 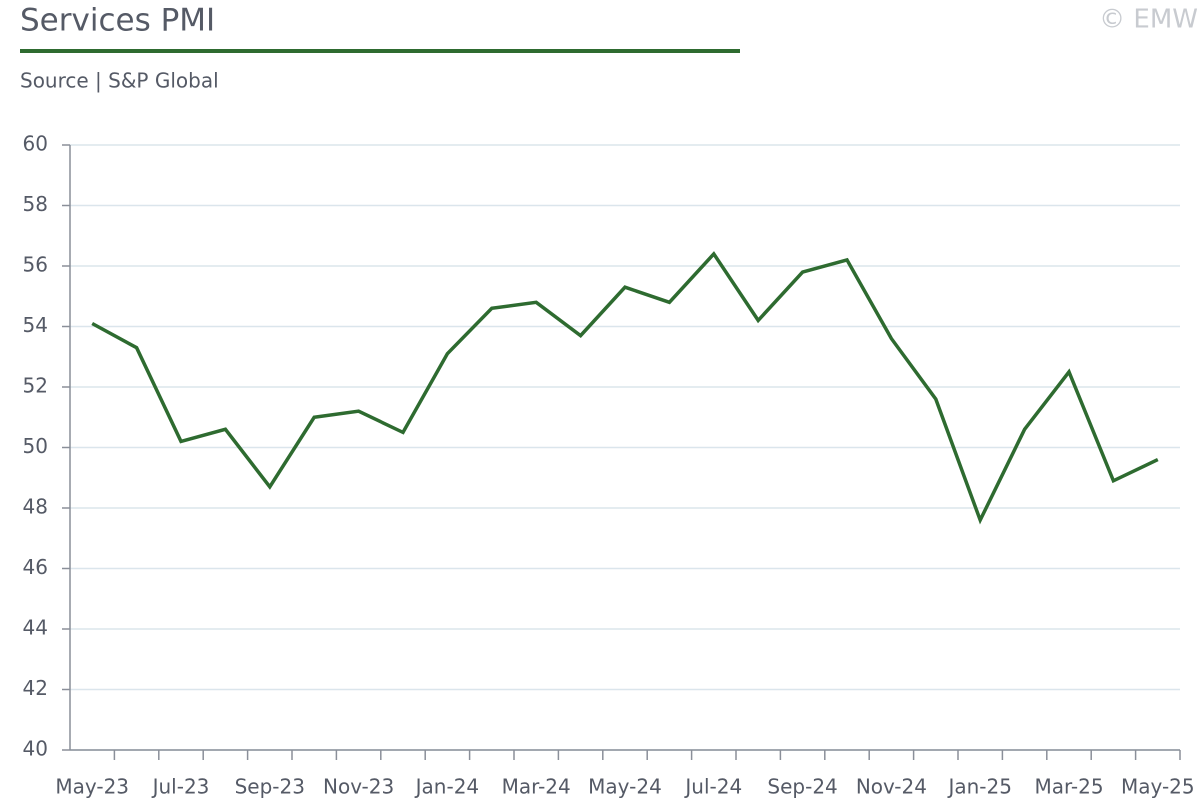 I want to click on y-tick-label: 50, so click(x=35, y=446).